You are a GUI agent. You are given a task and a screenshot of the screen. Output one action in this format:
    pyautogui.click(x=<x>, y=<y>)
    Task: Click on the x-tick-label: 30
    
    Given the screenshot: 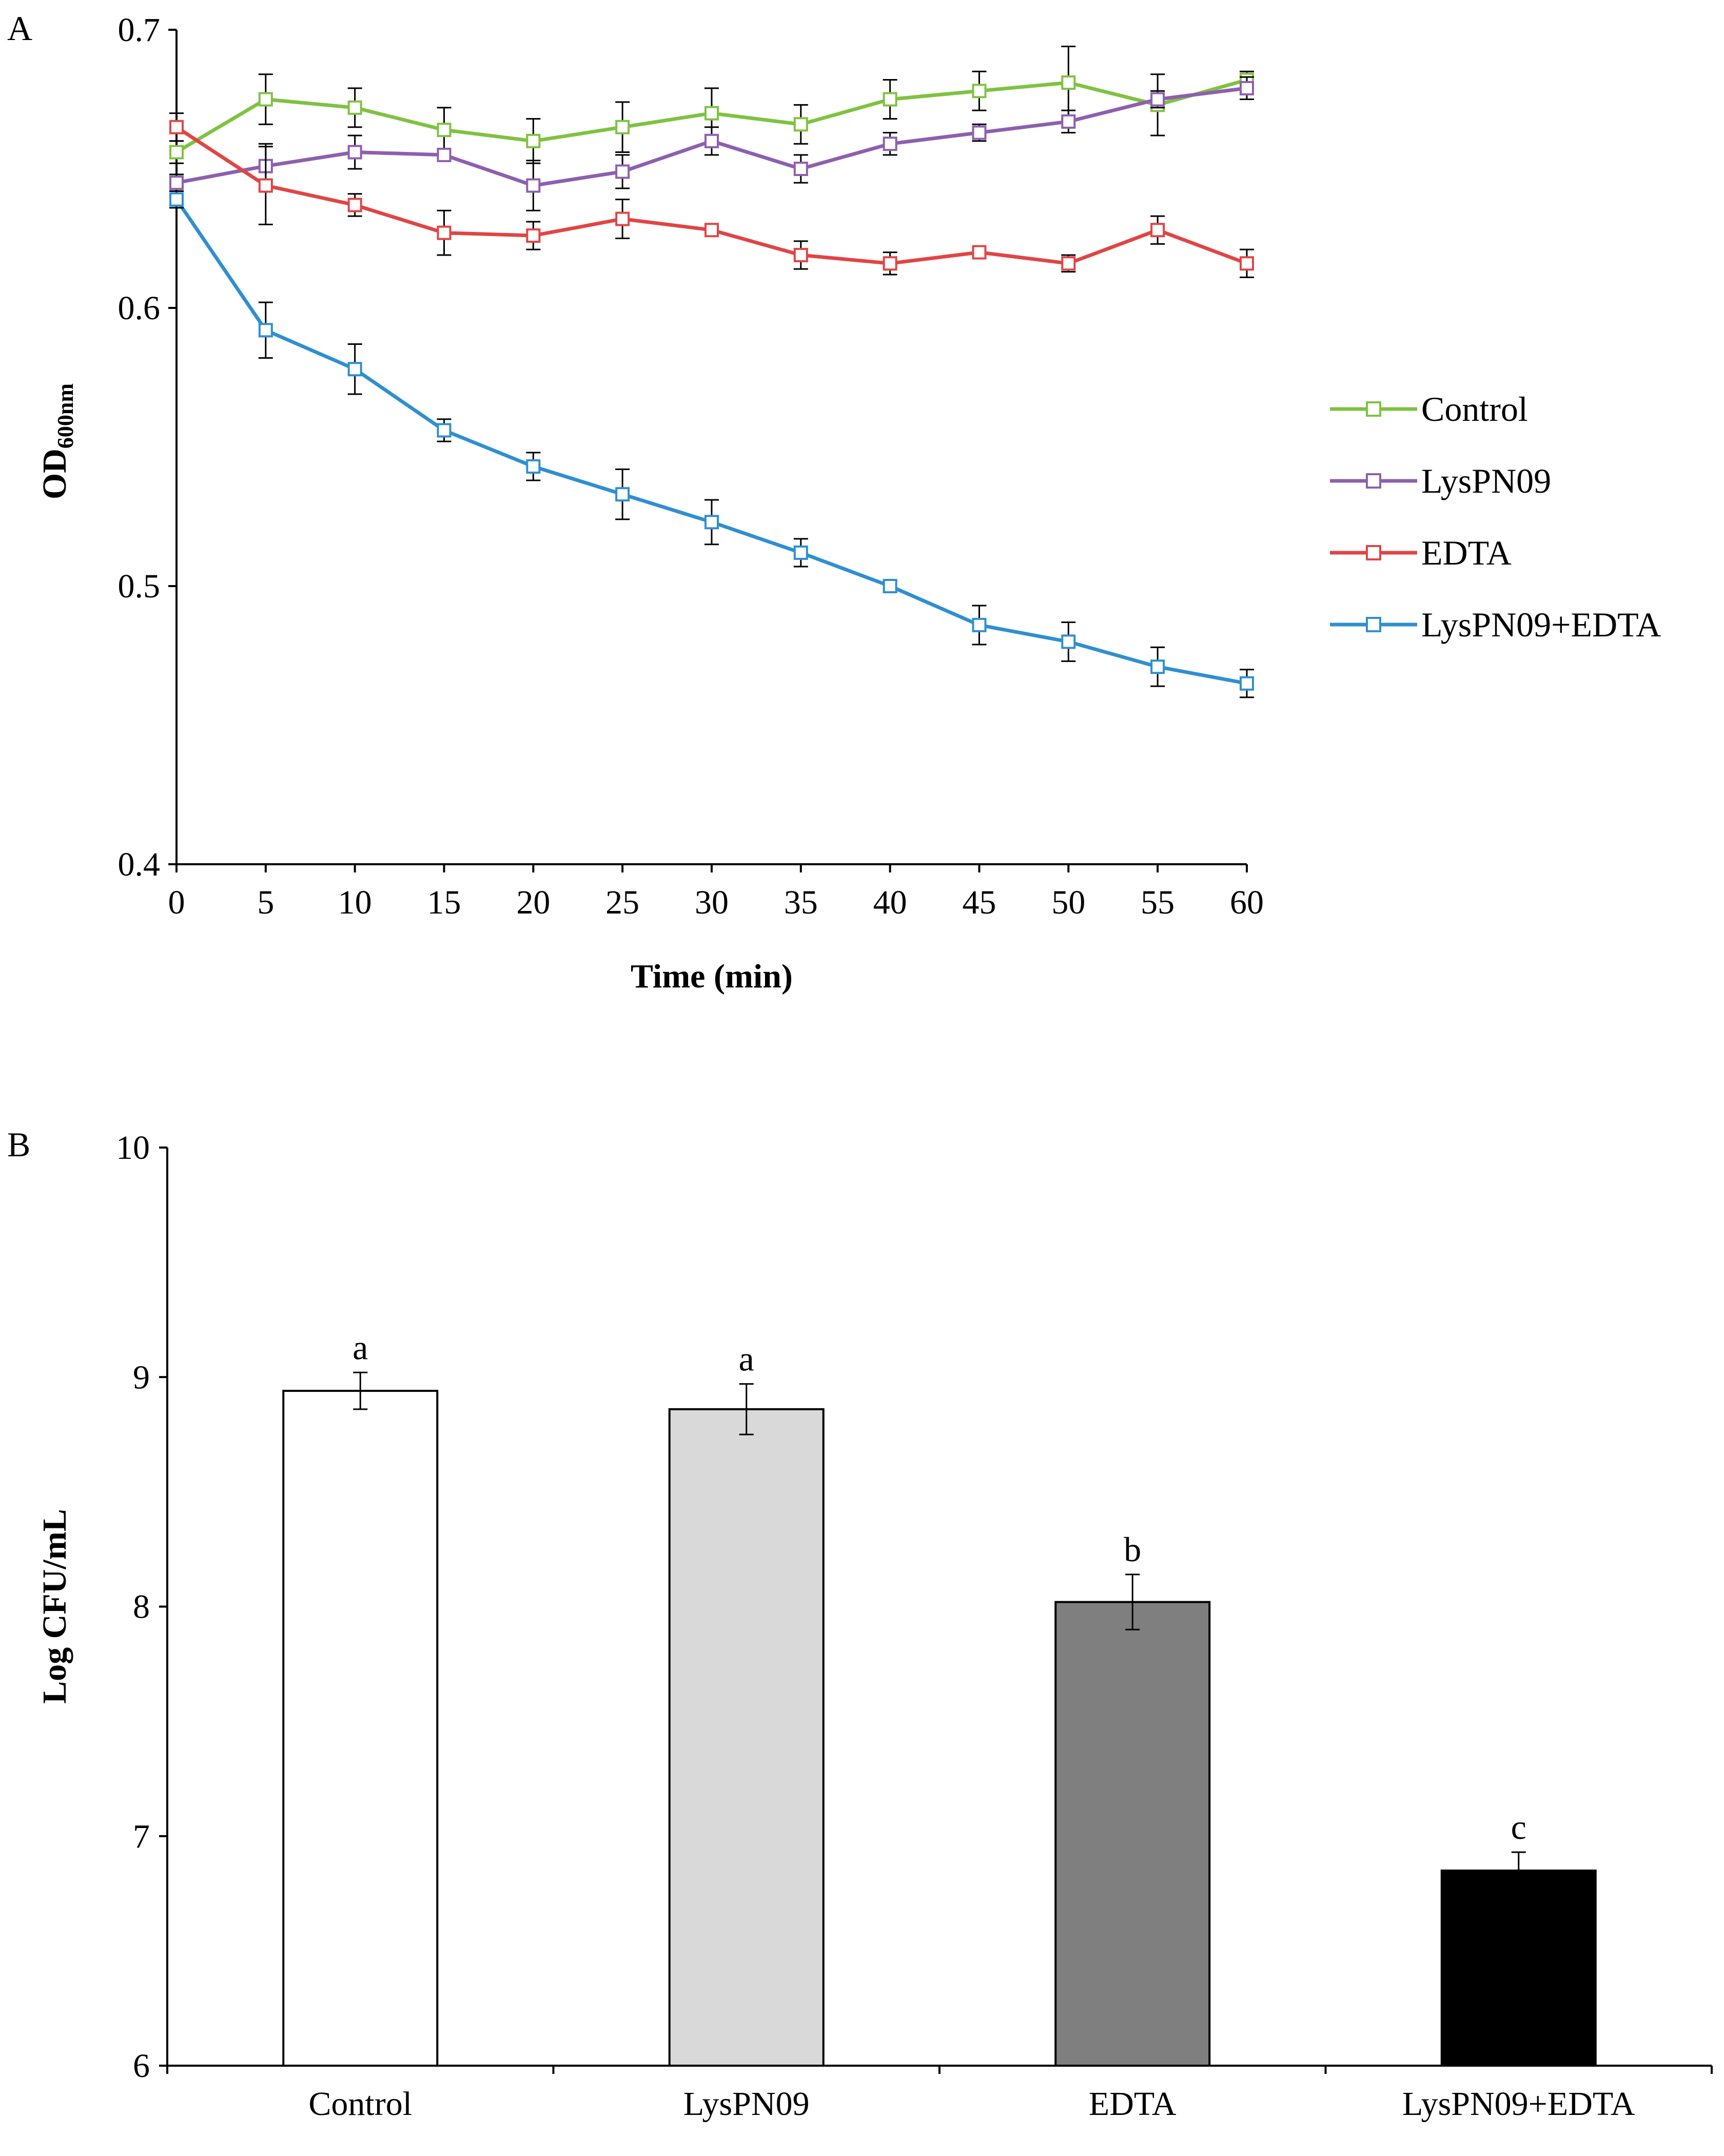 What is the action you would take?
    pyautogui.click(x=712, y=902)
    